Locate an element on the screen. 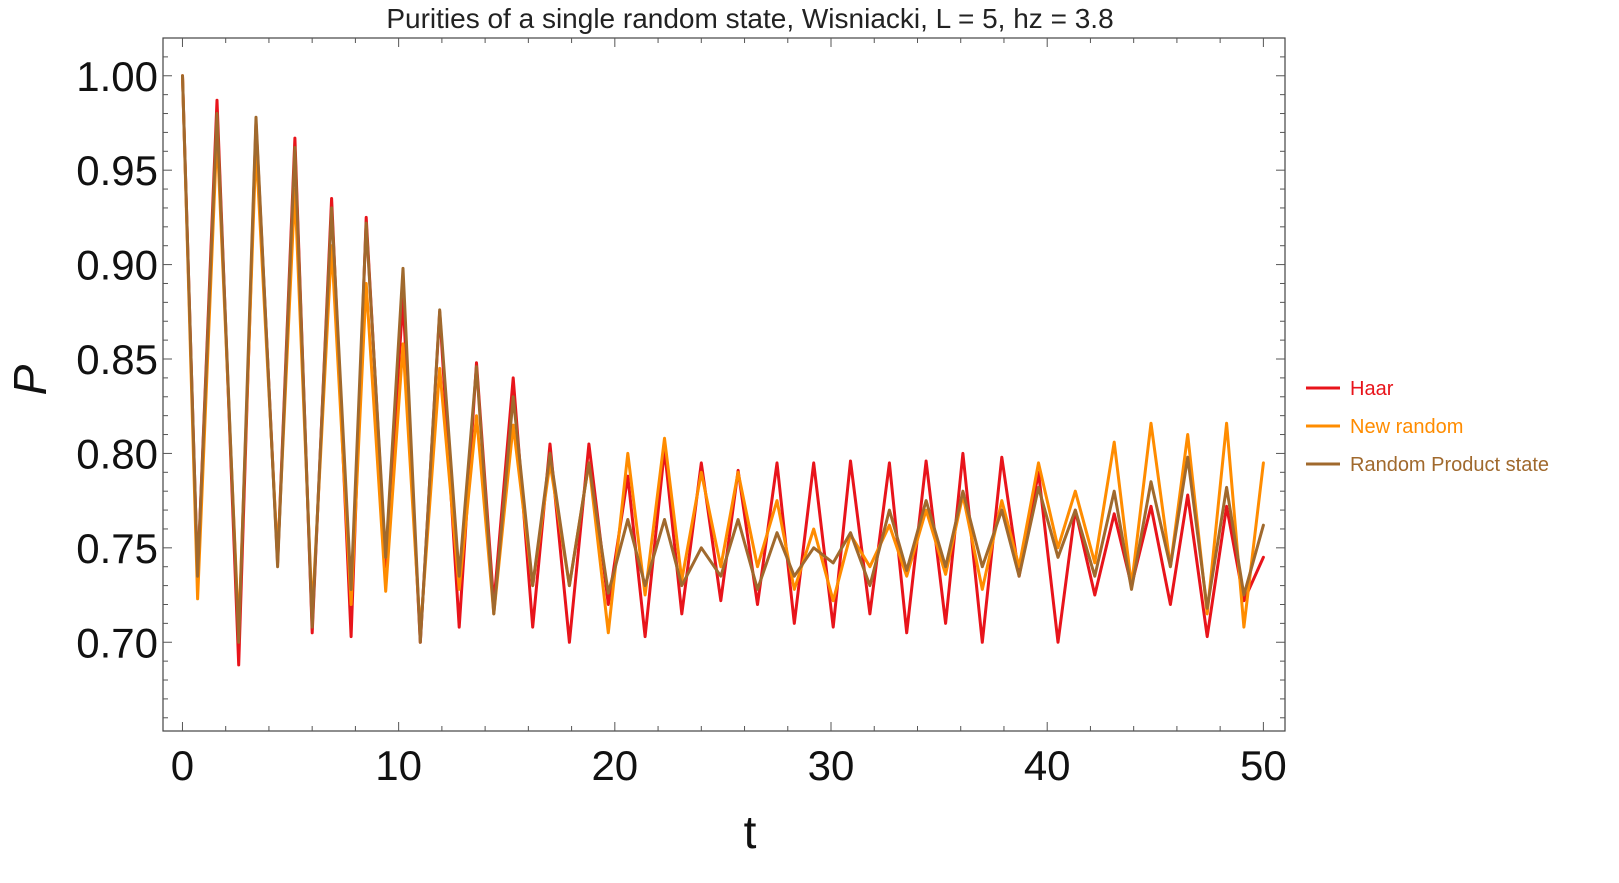 The image size is (1619, 883). legend-label: Haar is located at coordinates (1372, 389).